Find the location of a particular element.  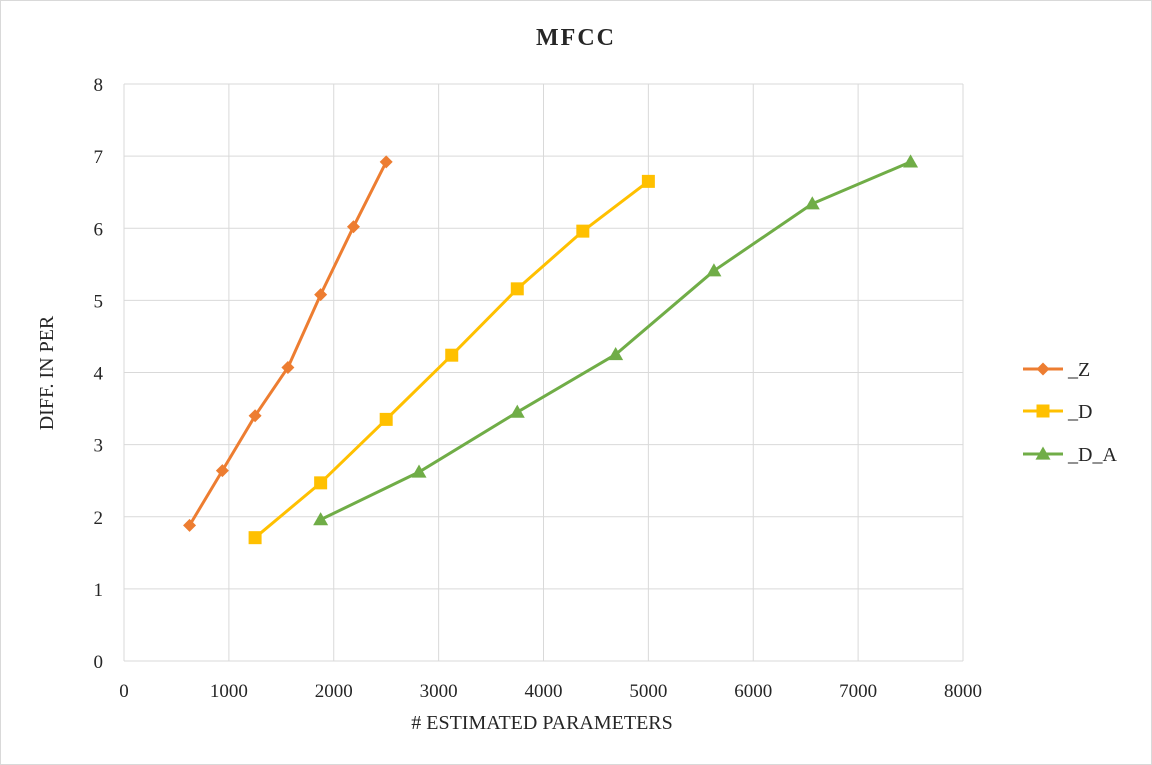

y-tick-label: 7 is located at coordinates (99, 157).